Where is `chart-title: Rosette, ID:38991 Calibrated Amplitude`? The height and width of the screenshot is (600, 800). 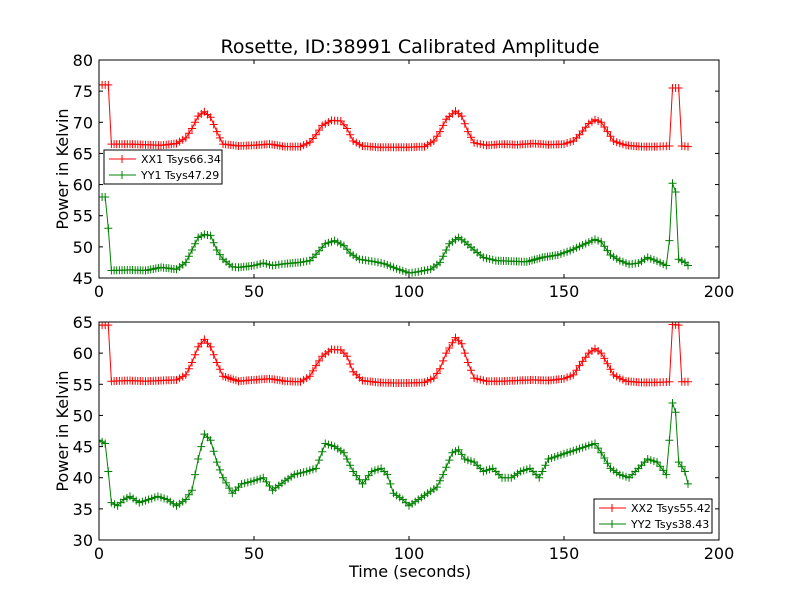
chart-title: Rosette, ID:38991 Calibrated Amplitude is located at coordinates (410, 47).